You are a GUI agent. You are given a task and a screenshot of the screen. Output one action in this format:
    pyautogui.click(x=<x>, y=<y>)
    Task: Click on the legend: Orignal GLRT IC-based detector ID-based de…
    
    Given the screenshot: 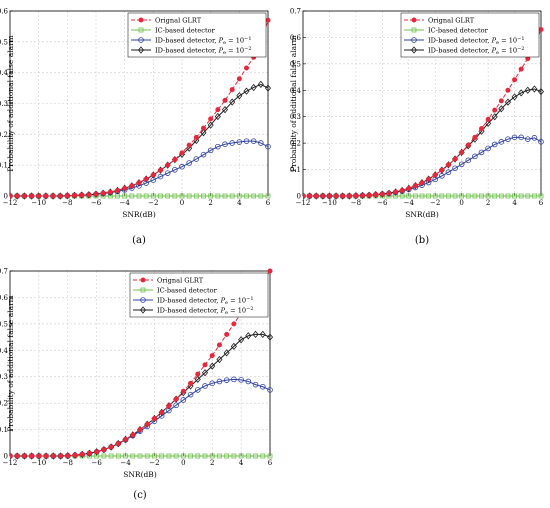 What is the action you would take?
    pyautogui.click(x=470, y=35)
    